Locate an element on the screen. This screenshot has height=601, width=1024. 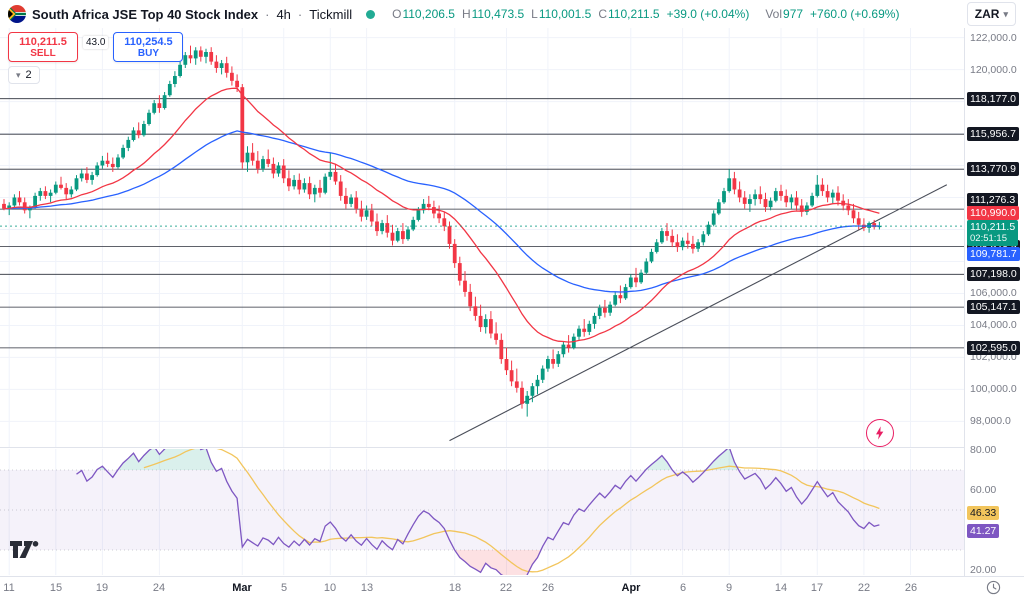
time-axis-label: 13 is located at coordinates (367, 588).